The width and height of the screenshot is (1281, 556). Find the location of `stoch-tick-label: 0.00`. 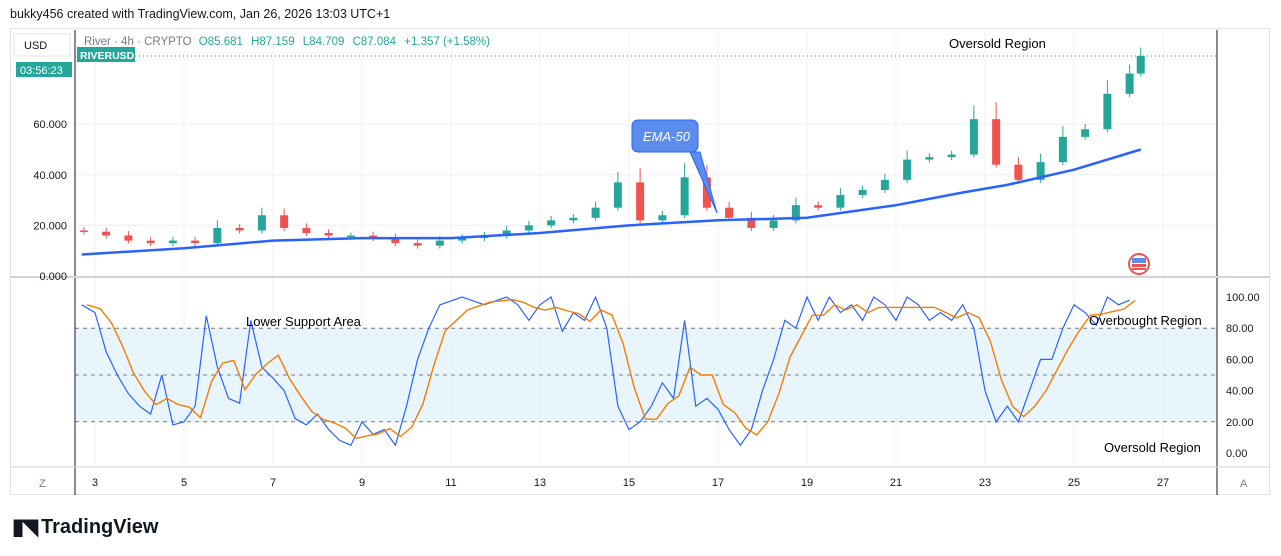

stoch-tick-label: 0.00 is located at coordinates (1236, 454).